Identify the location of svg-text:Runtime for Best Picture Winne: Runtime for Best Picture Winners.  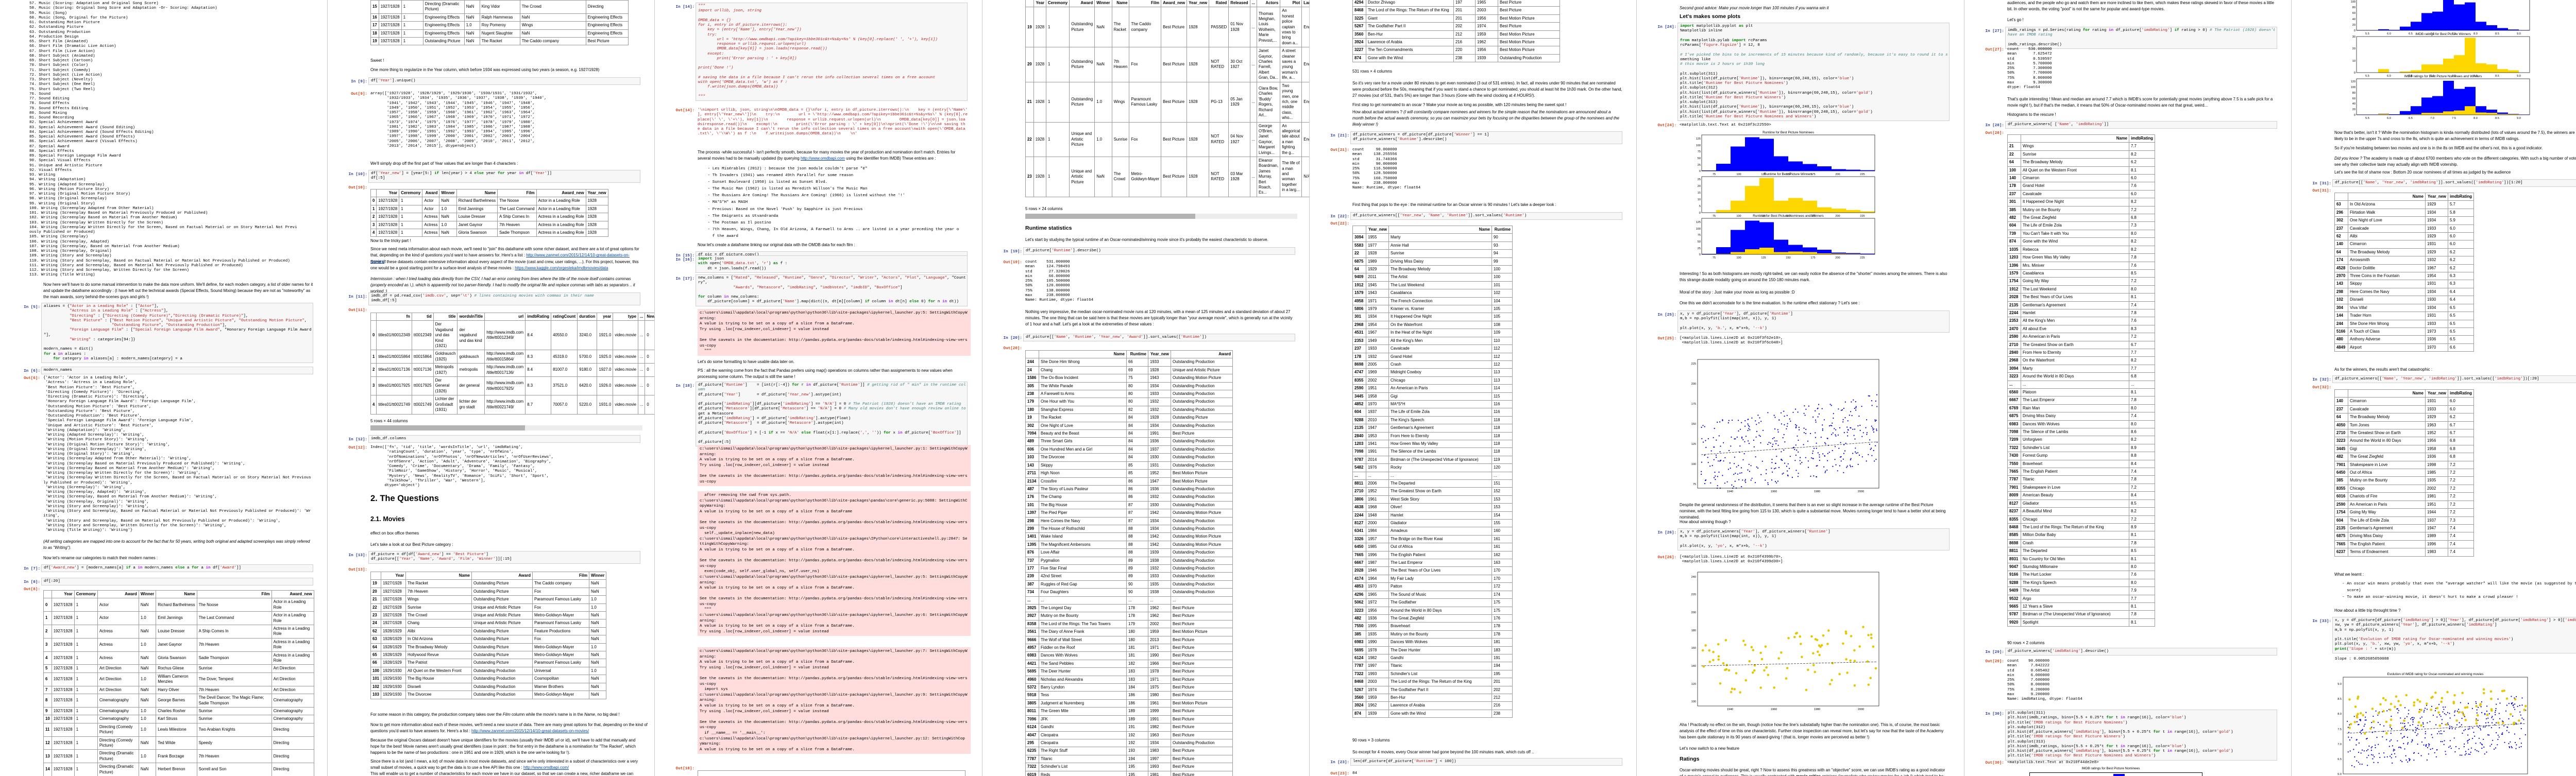
(1788, 174).